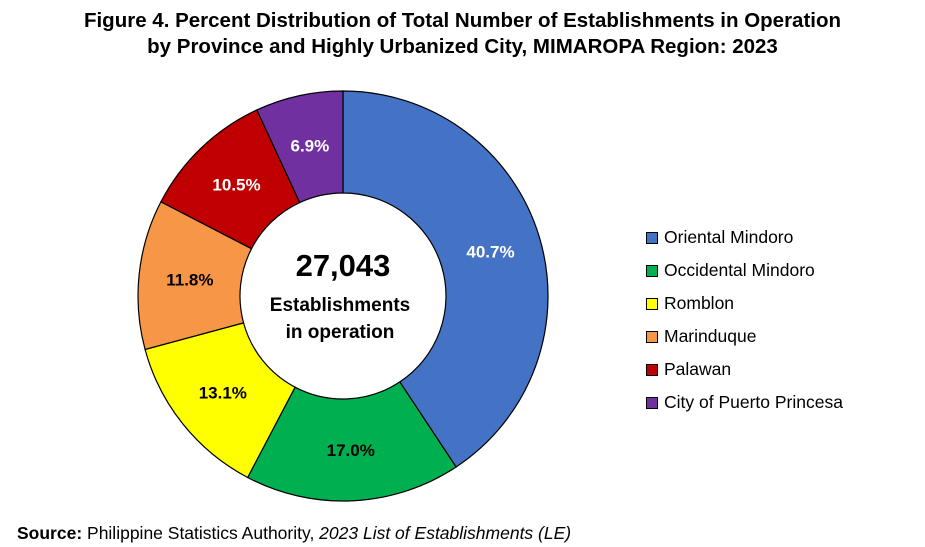  What do you see at coordinates (310, 146) in the screenshot?
I see `slice-label-city-of-puerto-princesa: 6.9%` at bounding box center [310, 146].